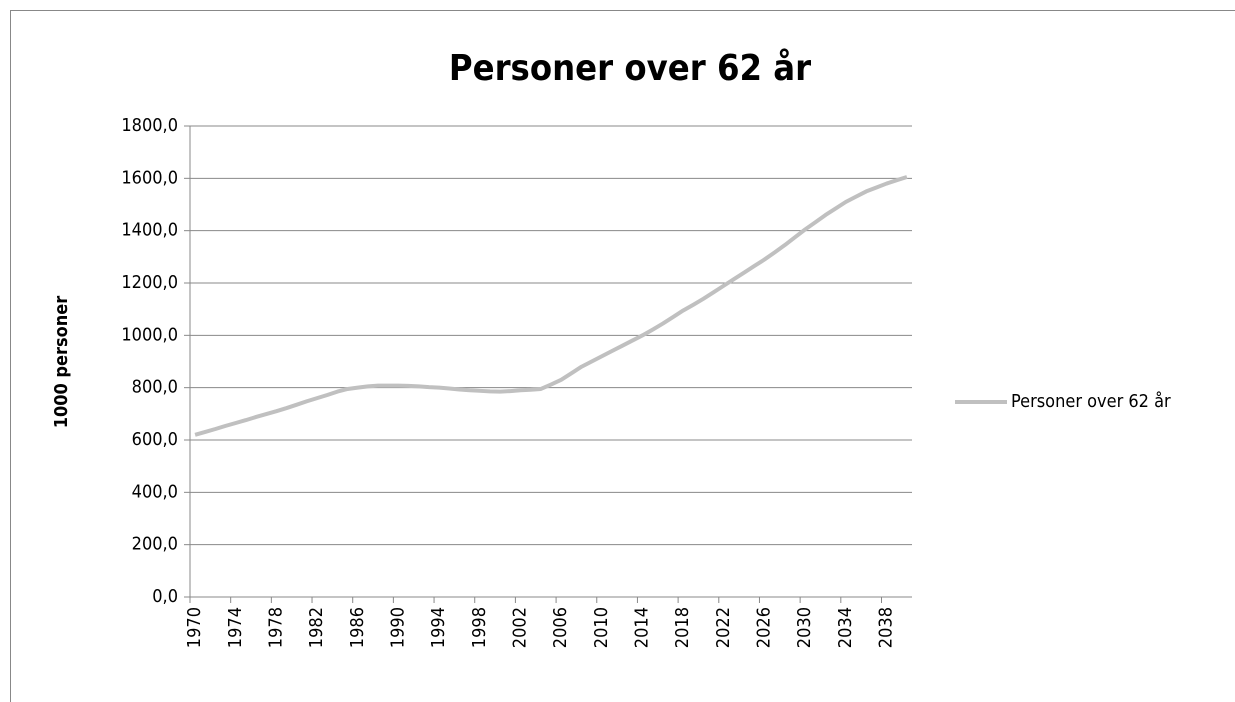  What do you see at coordinates (642, 627) in the screenshot?
I see `x-tick-label: 2014` at bounding box center [642, 627].